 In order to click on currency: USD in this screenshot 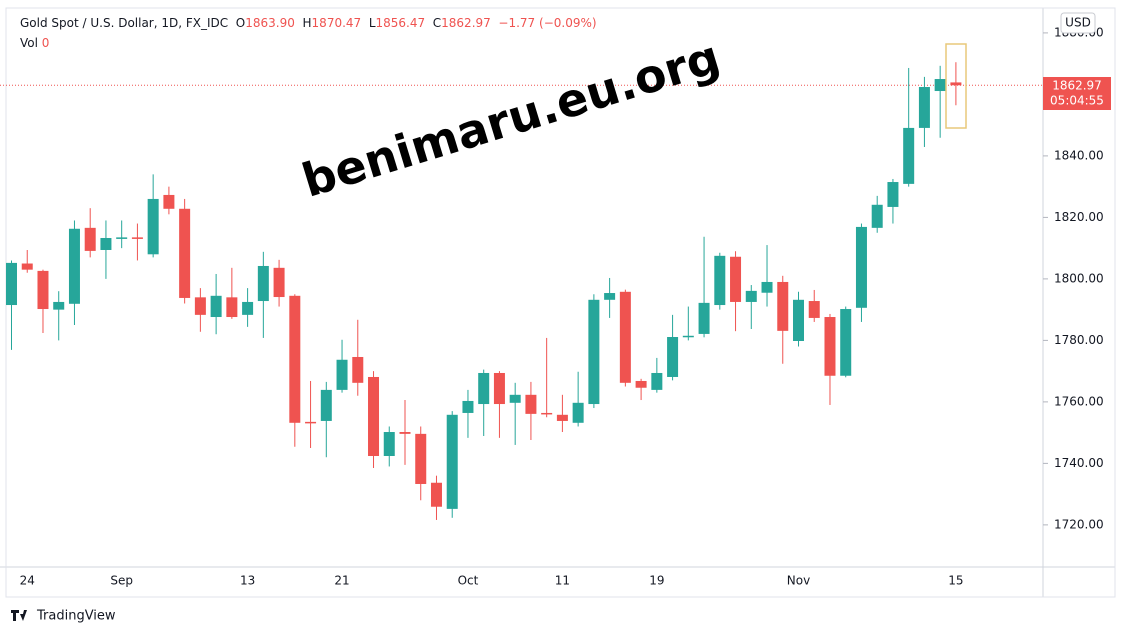, I will do `click(1078, 23)`.